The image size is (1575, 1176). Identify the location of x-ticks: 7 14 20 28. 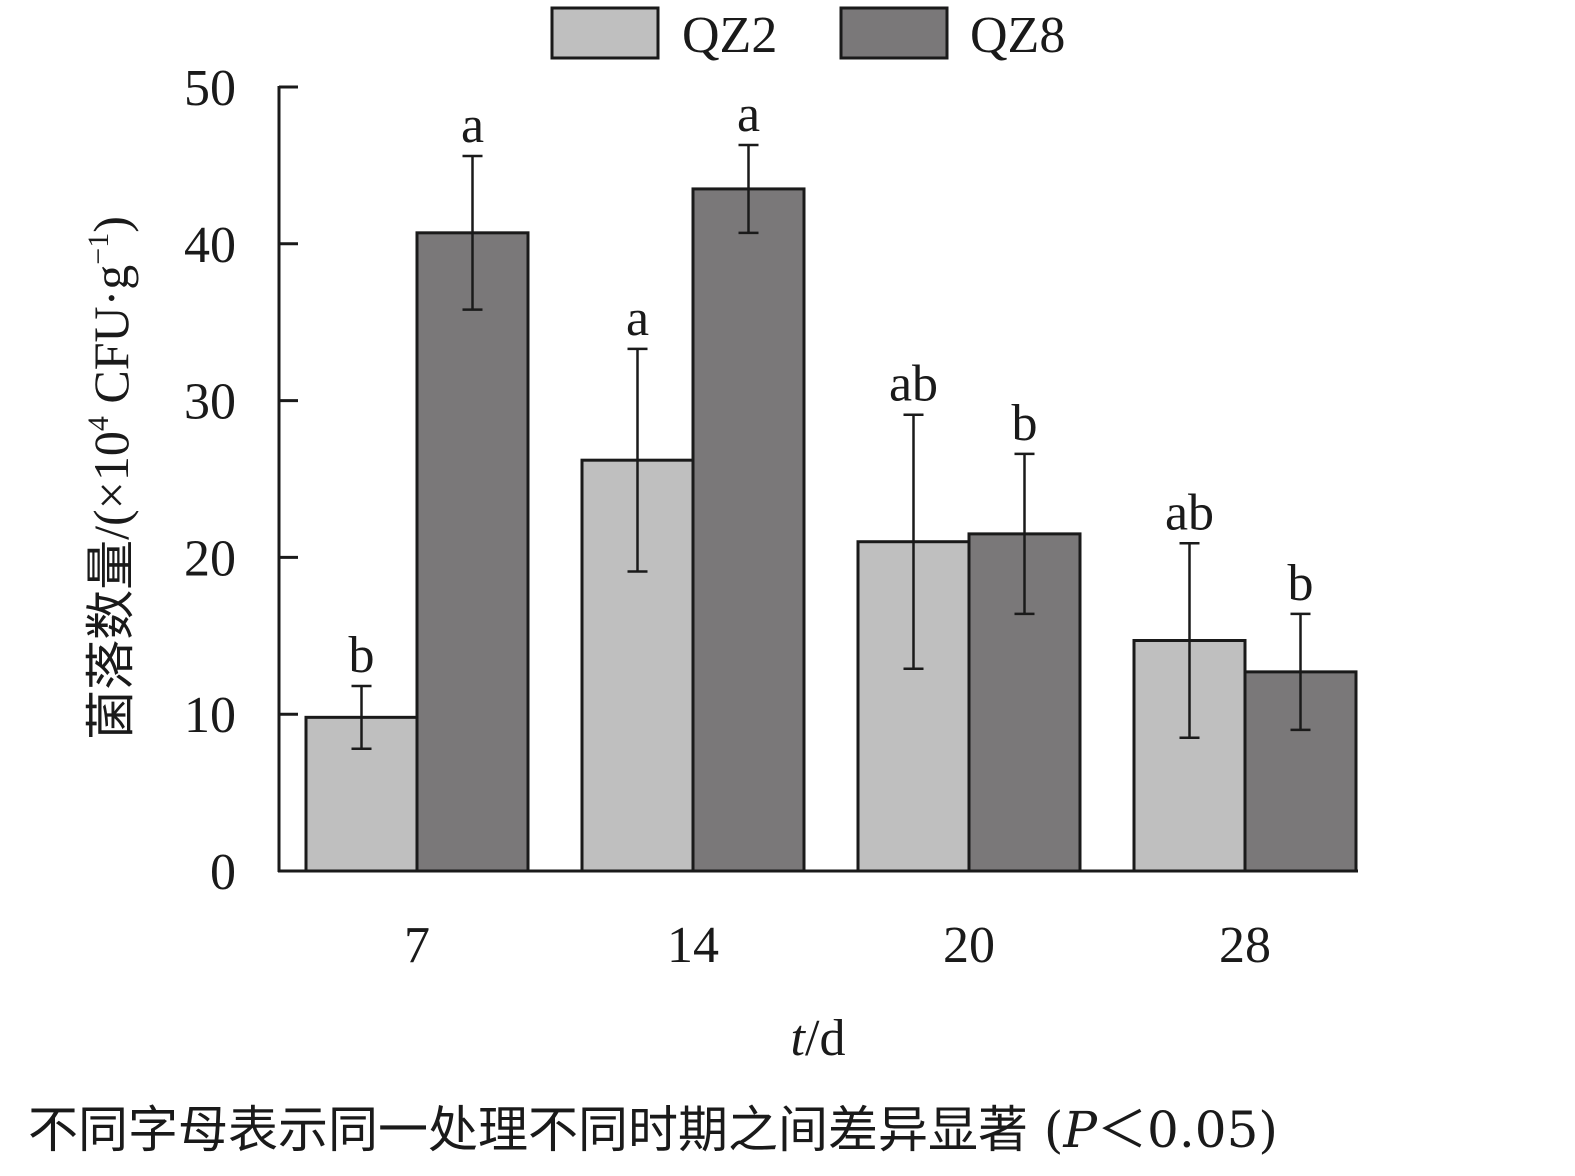
(837, 945).